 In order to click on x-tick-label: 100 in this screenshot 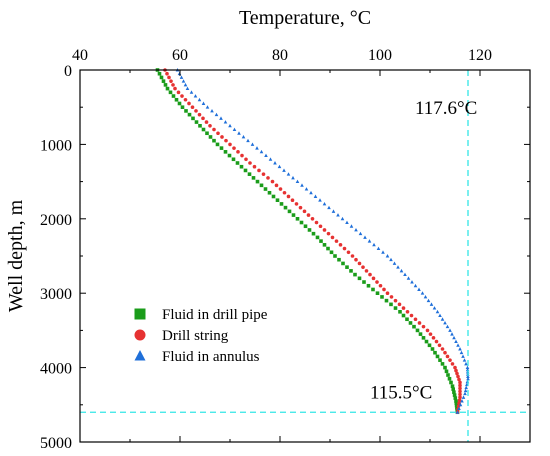, I will do `click(380, 55)`.